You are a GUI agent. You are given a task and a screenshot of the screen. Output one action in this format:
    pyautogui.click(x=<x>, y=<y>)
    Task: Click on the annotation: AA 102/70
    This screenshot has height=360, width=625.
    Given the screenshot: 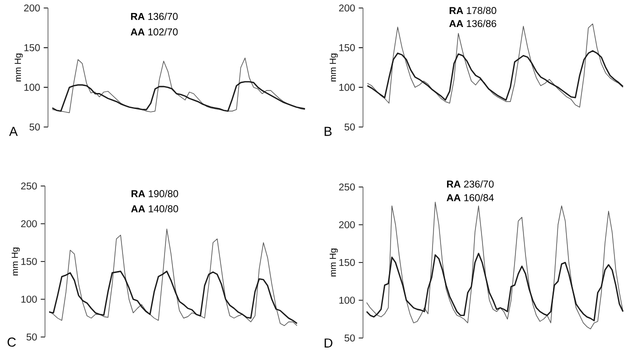 What is the action you would take?
    pyautogui.click(x=154, y=32)
    